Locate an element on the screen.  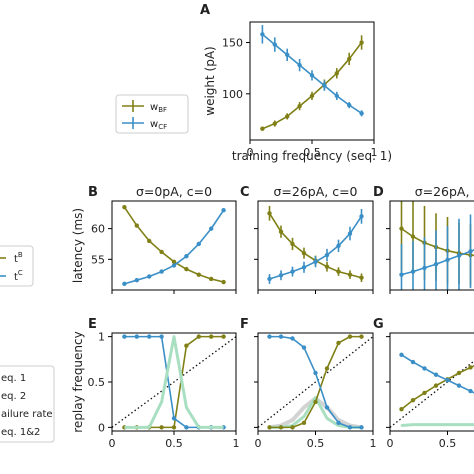
panel-letter-c: C is located at coordinates (245, 192).